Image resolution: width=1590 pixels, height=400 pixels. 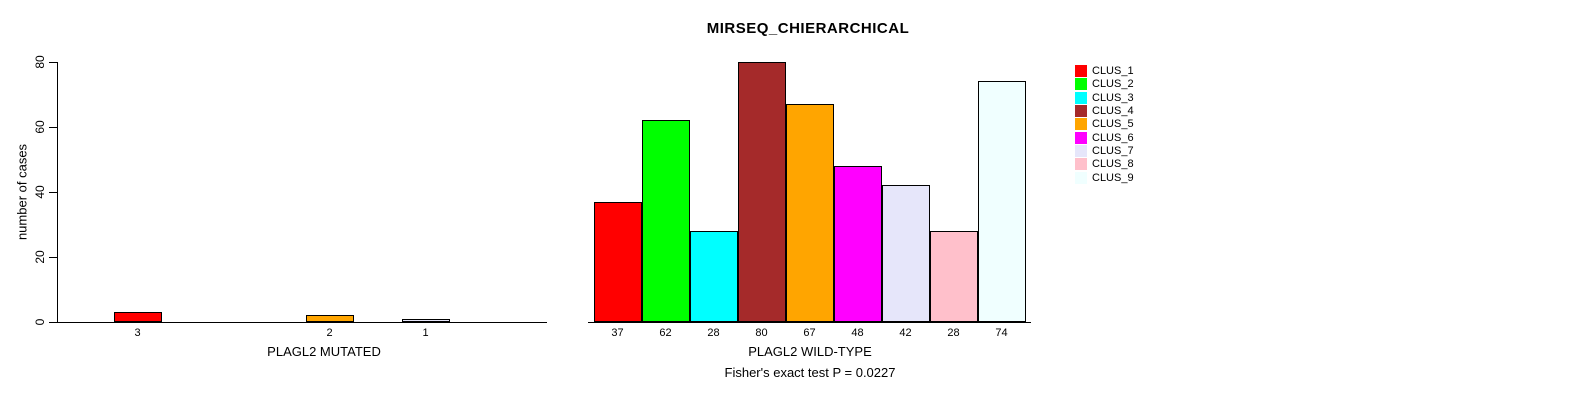 I want to click on y-axis-tick-label: 80, so click(x=40, y=62).